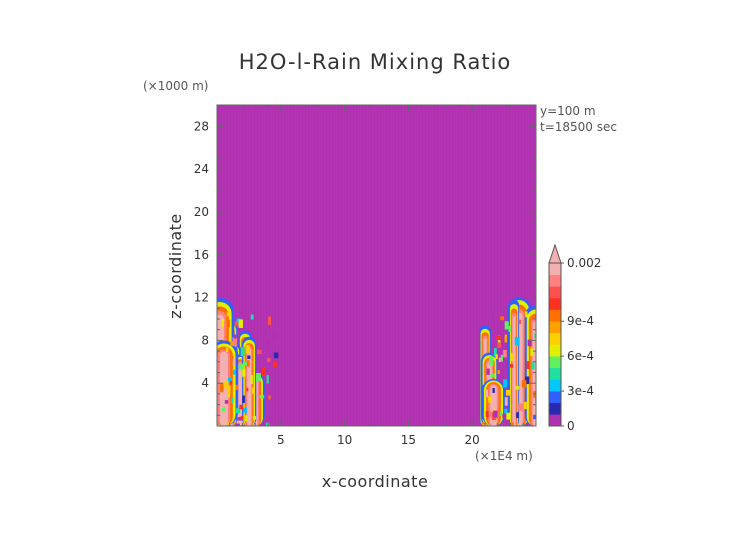  I want to click on colorbar: 0 3e-4 6e-4 9e-4 0.002, so click(574, 338).